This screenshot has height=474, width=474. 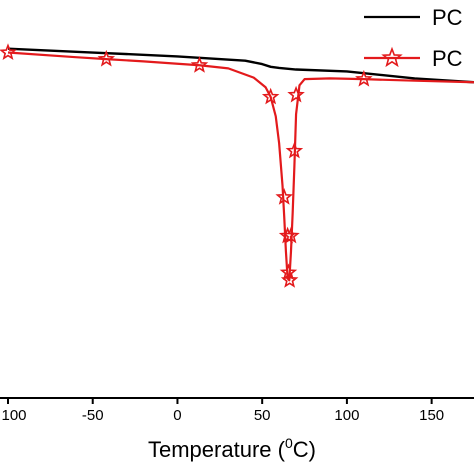 What do you see at coordinates (392, 57) in the screenshot?
I see `legend-marker-star` at bounding box center [392, 57].